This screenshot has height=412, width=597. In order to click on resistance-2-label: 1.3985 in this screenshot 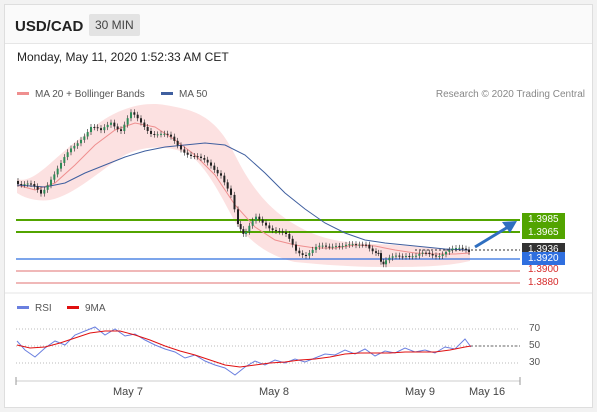, I will do `click(543, 219)`.